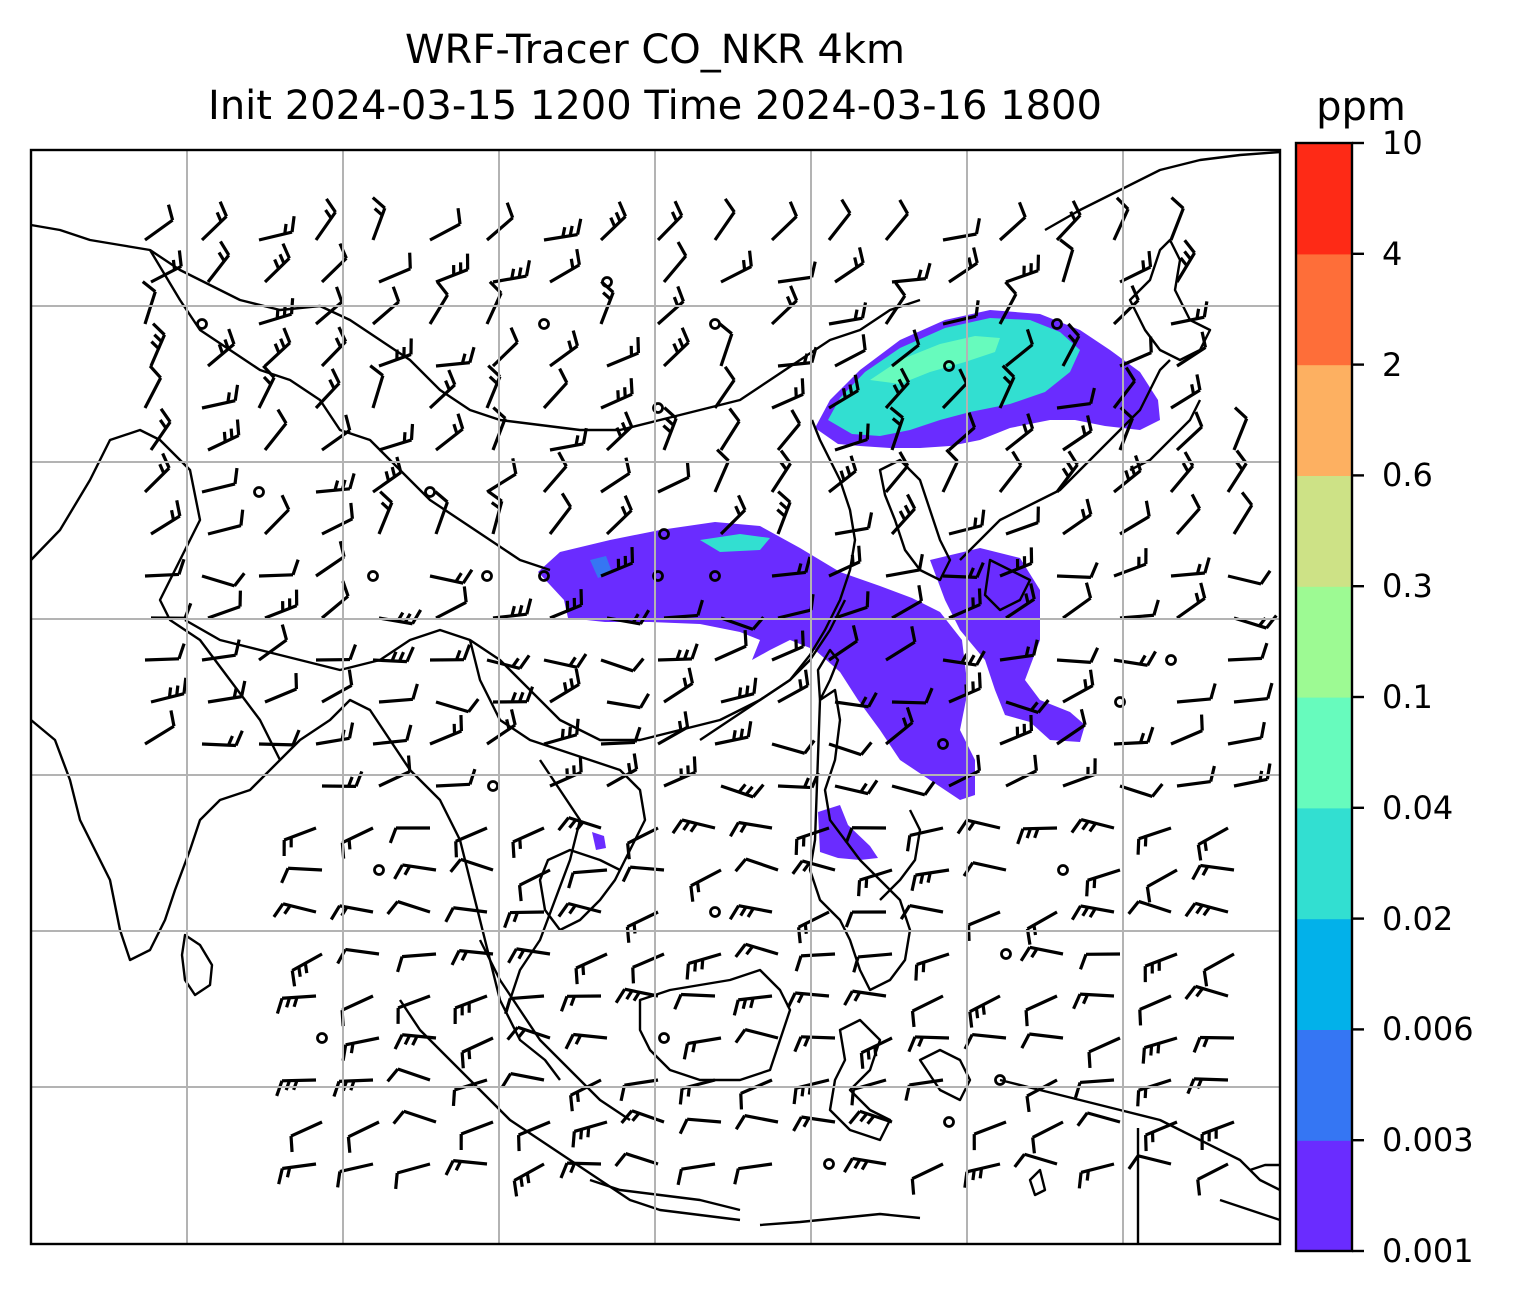 This screenshot has height=1306, width=1528. What do you see at coordinates (1407, 475) in the screenshot?
I see `colorbar-tick-label: 0.6` at bounding box center [1407, 475].